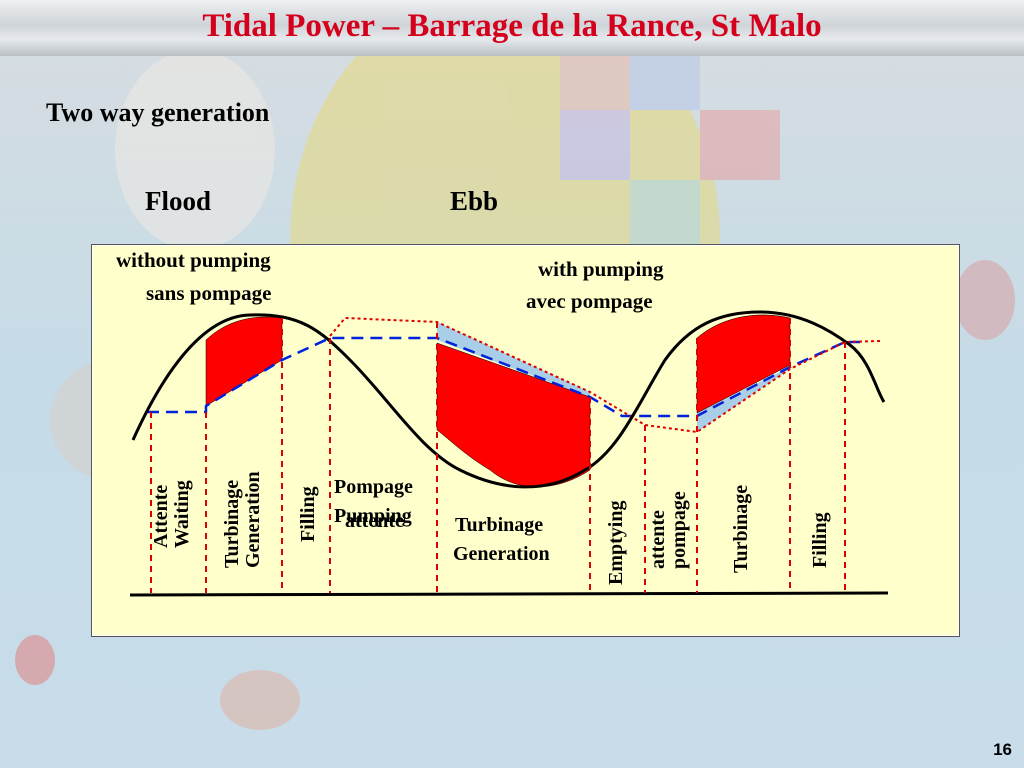 This screenshot has height=768, width=1024. I want to click on stage-label-turbinage-2: Turbinage, so click(499, 525).